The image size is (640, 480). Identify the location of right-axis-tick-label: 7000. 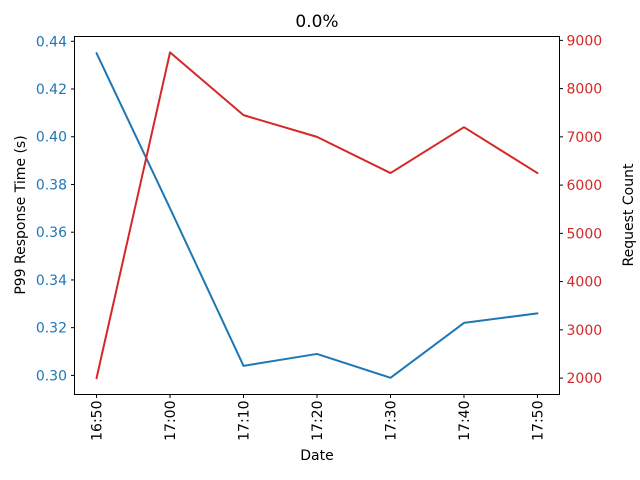
(585, 138).